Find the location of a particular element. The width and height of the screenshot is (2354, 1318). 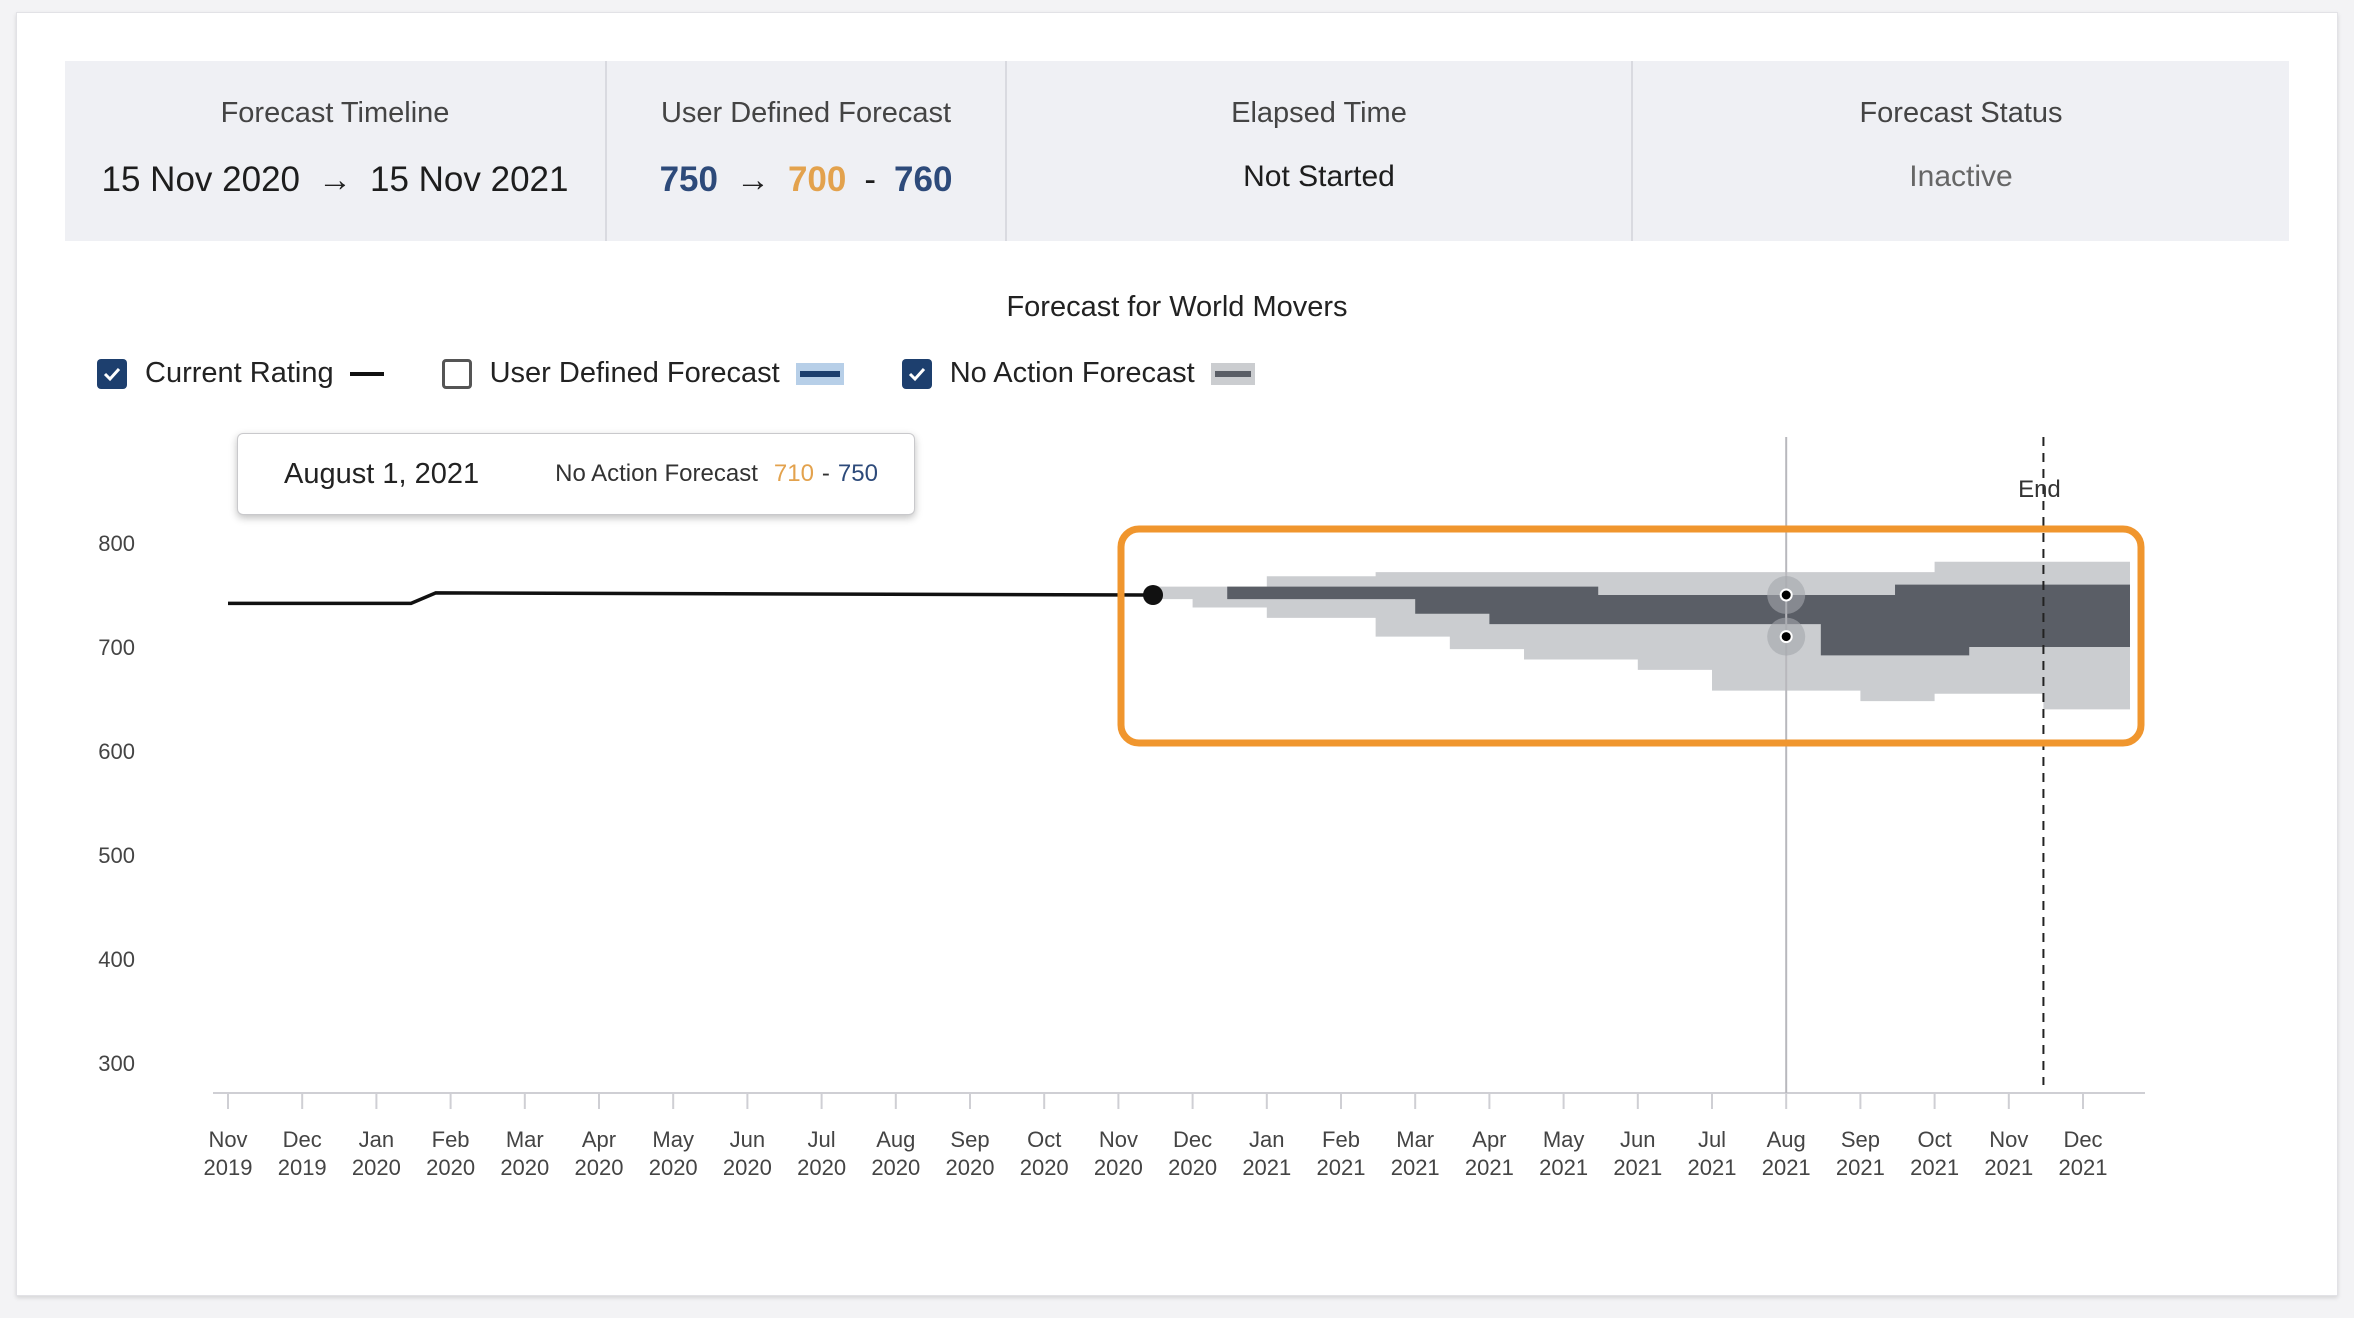

tooltip-series-name: No Action Forecast is located at coordinates (656, 473).